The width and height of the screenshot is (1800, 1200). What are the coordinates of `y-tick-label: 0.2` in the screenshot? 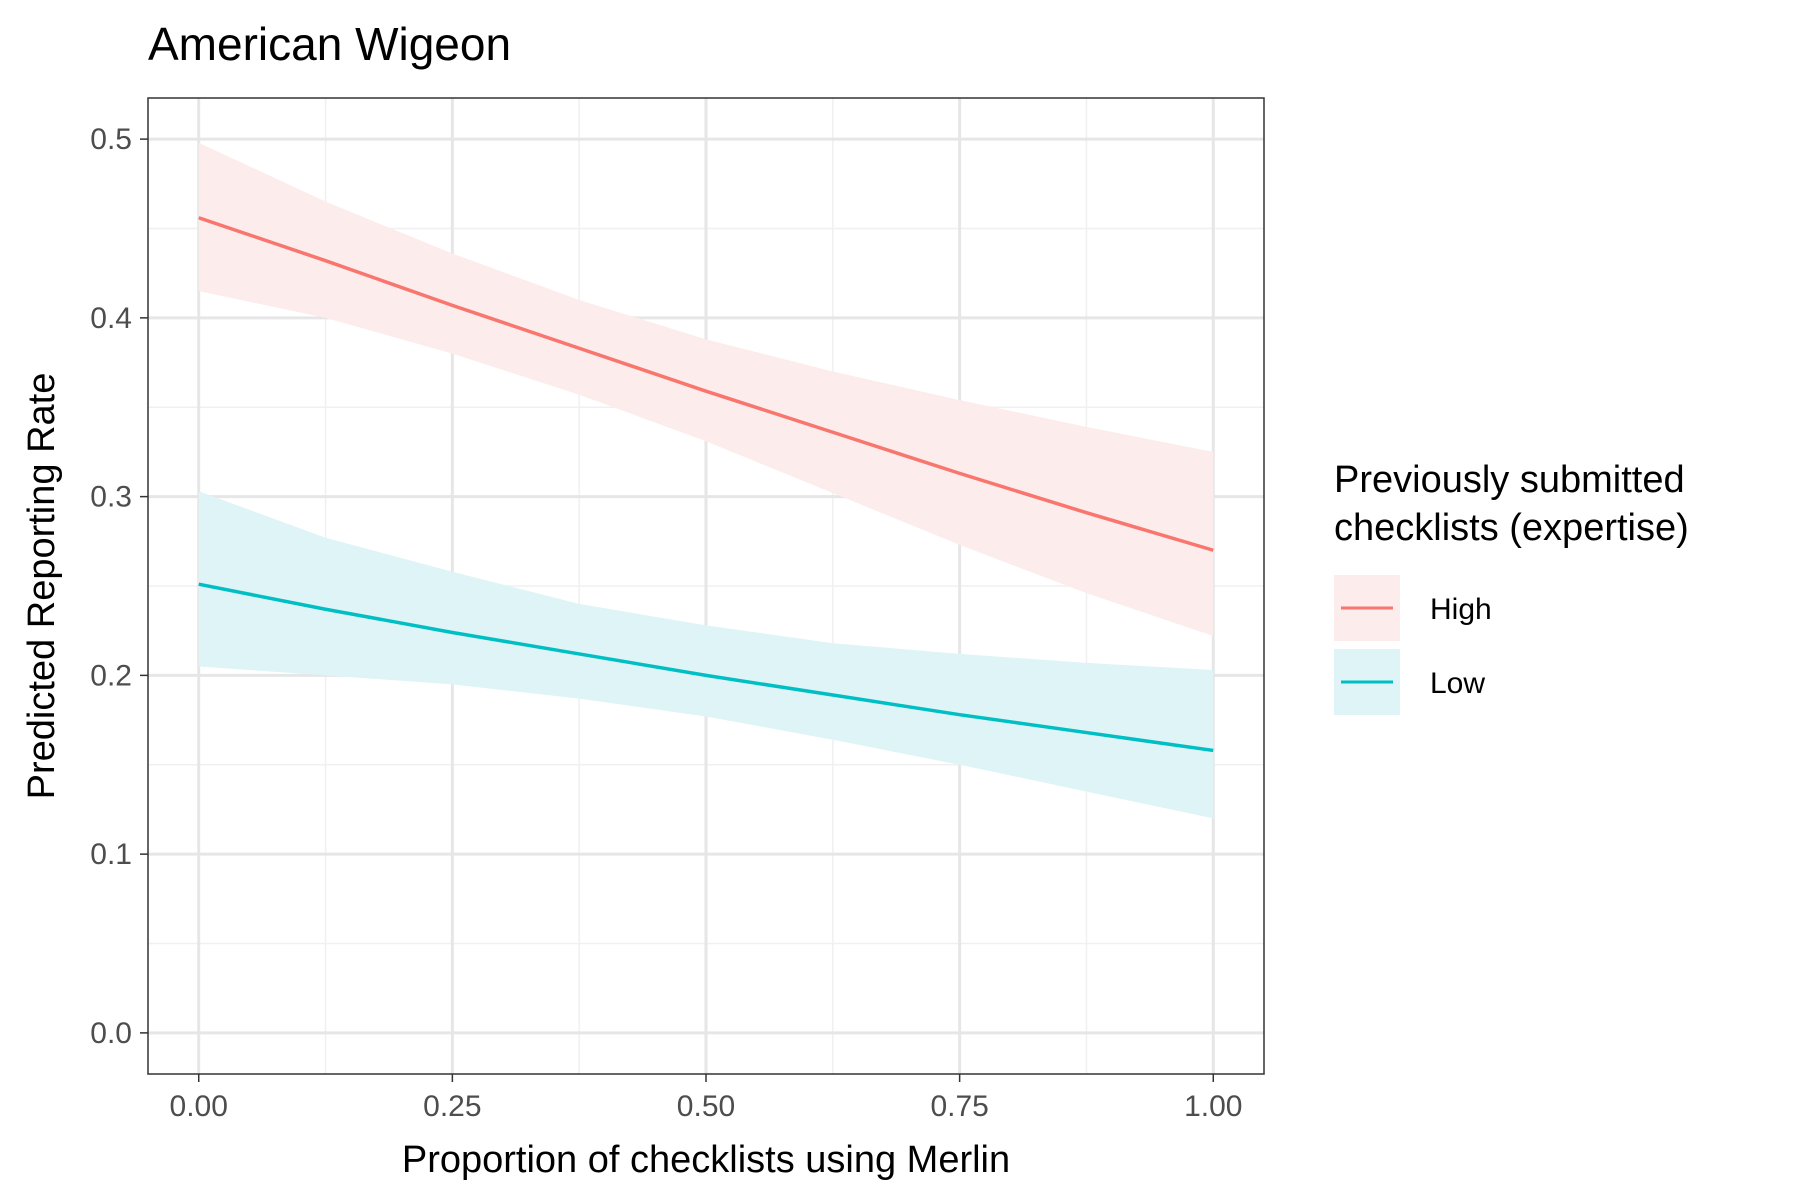 It's located at (111, 675).